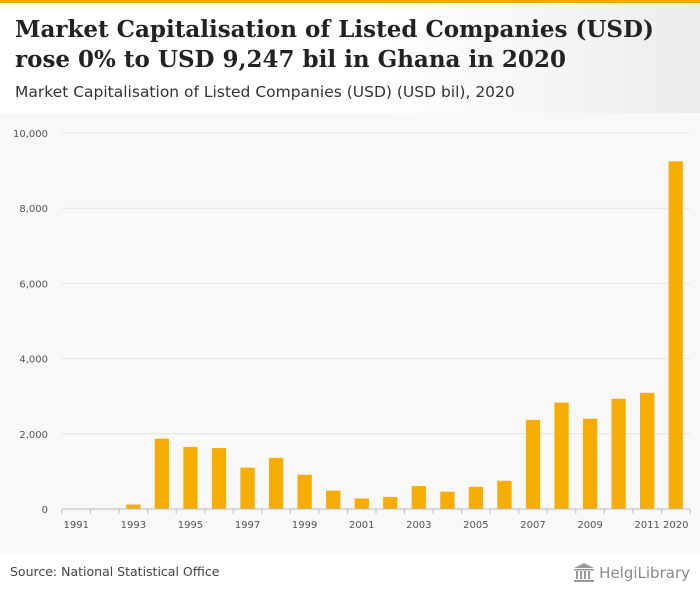 The image size is (700, 596). Describe the element at coordinates (33, 435) in the screenshot. I see `y-tick-label: 2,000` at that location.